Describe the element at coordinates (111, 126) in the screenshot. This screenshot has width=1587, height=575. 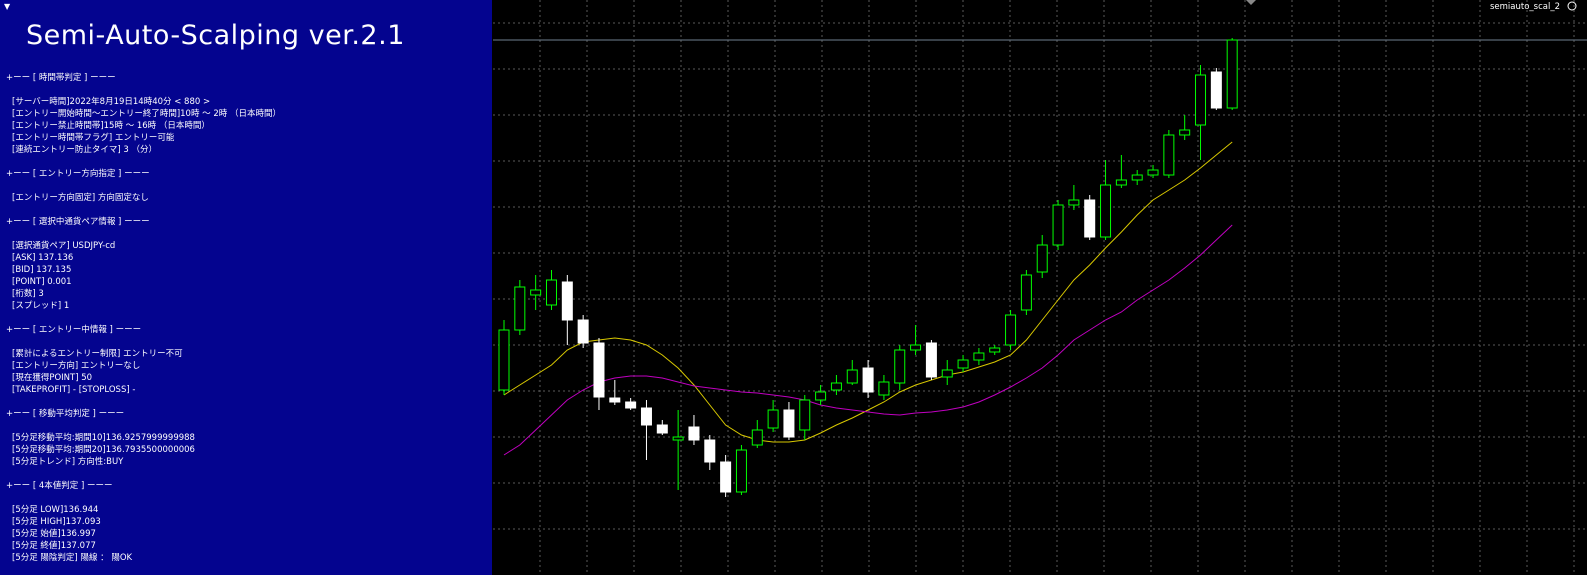
I see `info-line: [エントリー禁止時間帯]15時 ～ 16時 （日本時間）` at that location.